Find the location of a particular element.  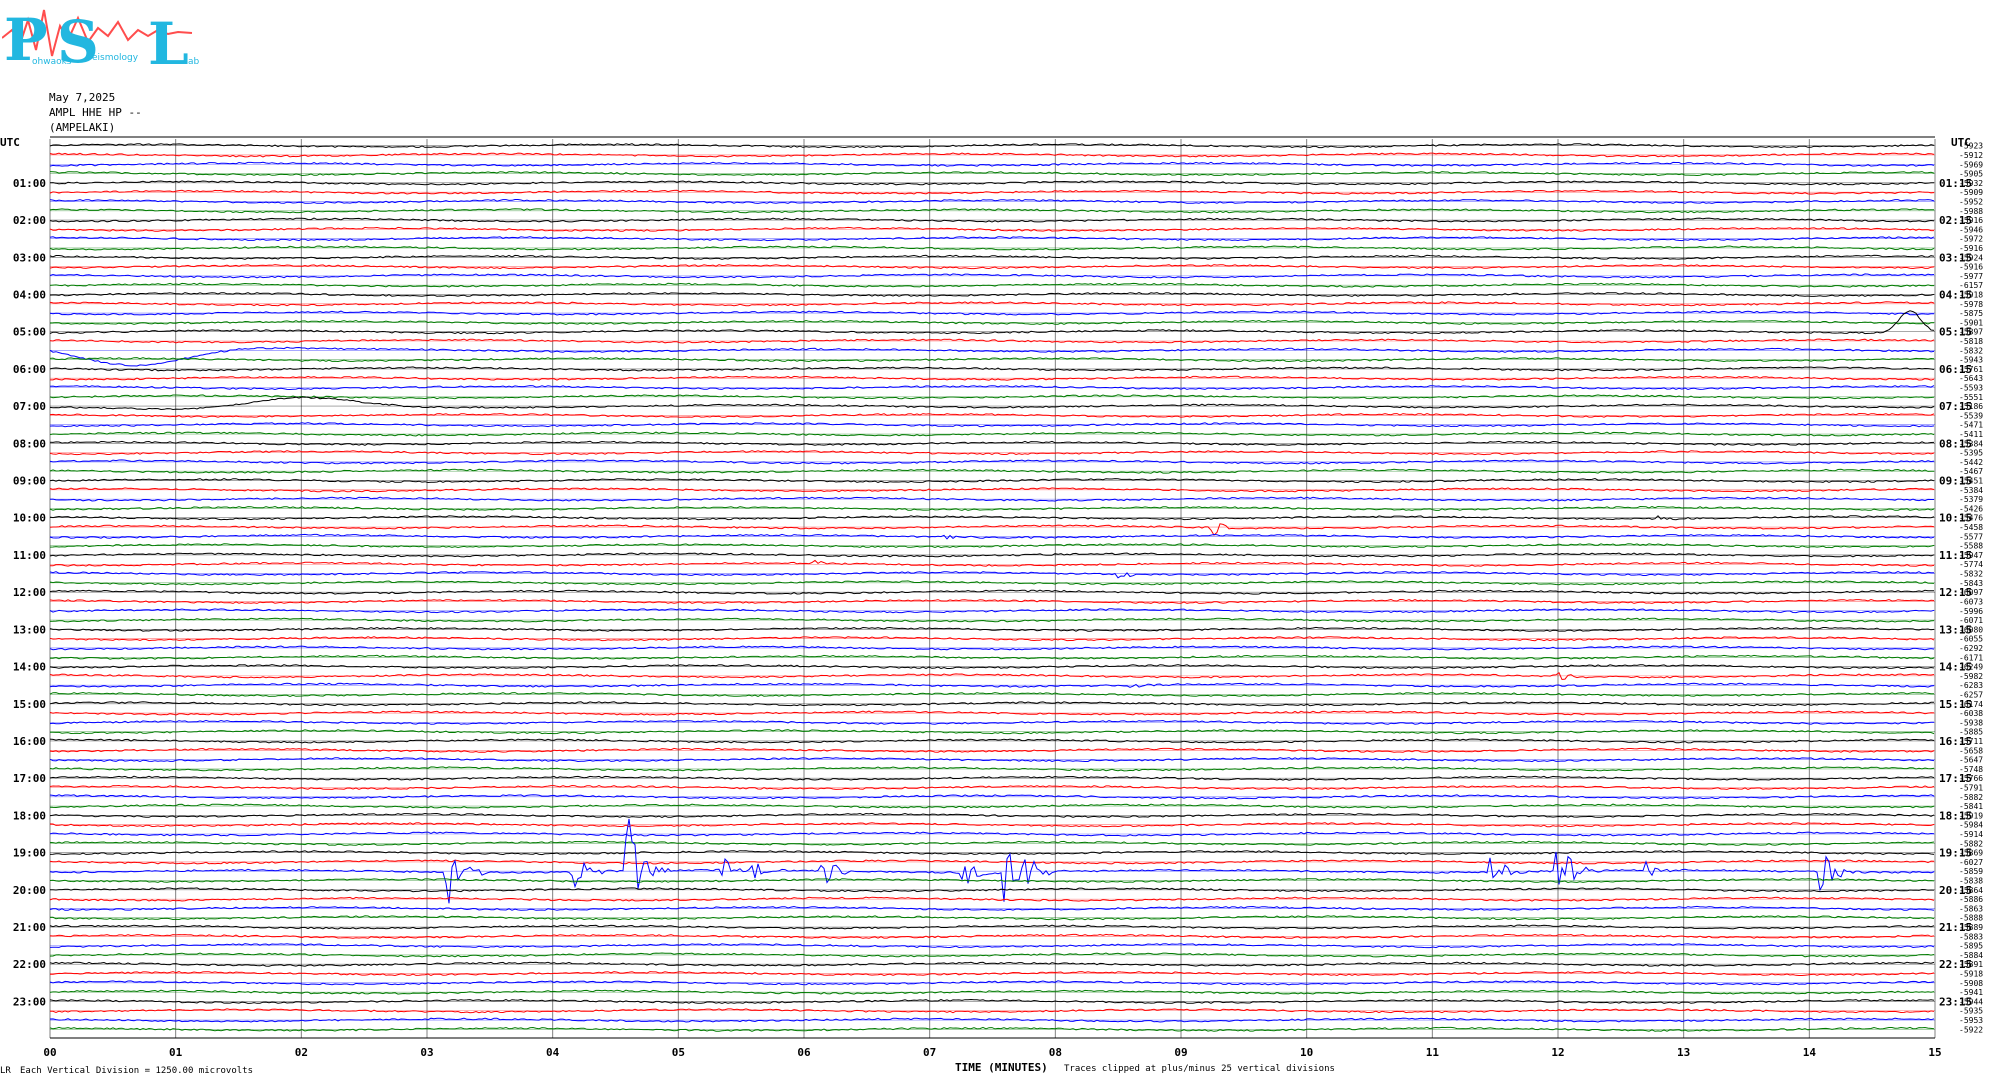

hour-label-right: 15:15 is located at coordinates (1955, 704).